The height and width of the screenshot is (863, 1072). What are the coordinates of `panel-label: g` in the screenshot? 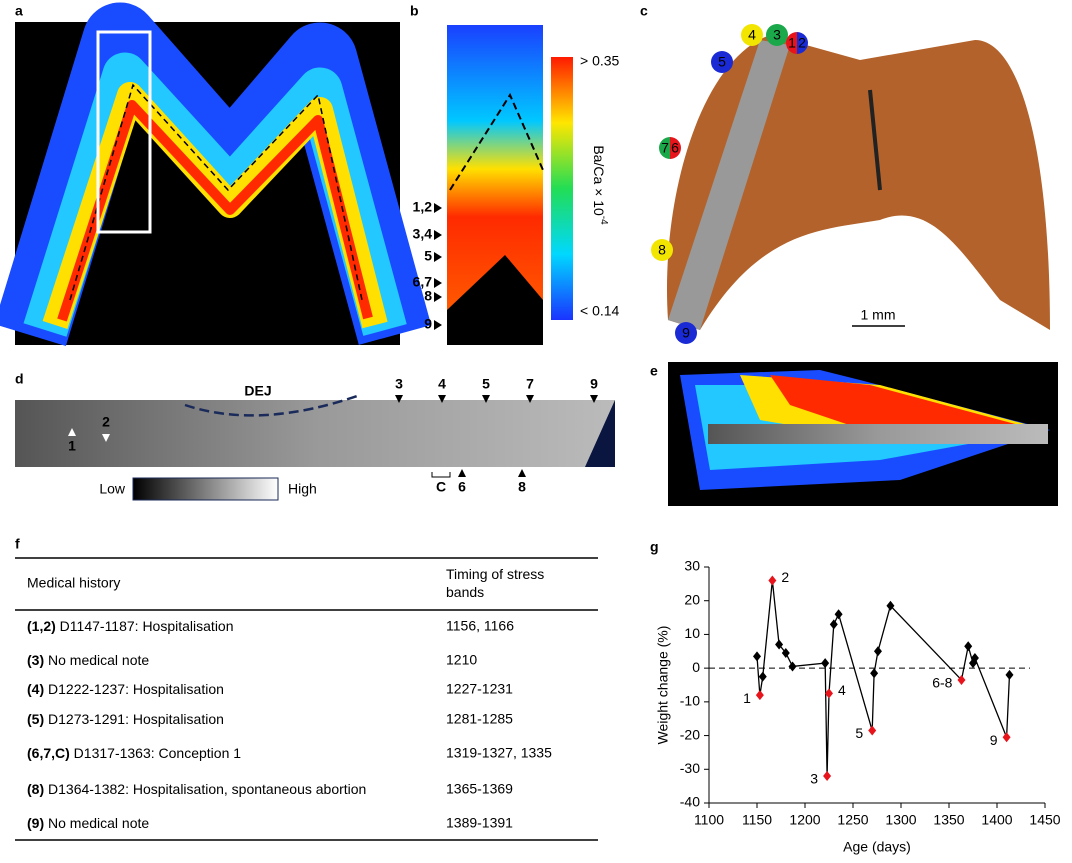 It's located at (654, 547).